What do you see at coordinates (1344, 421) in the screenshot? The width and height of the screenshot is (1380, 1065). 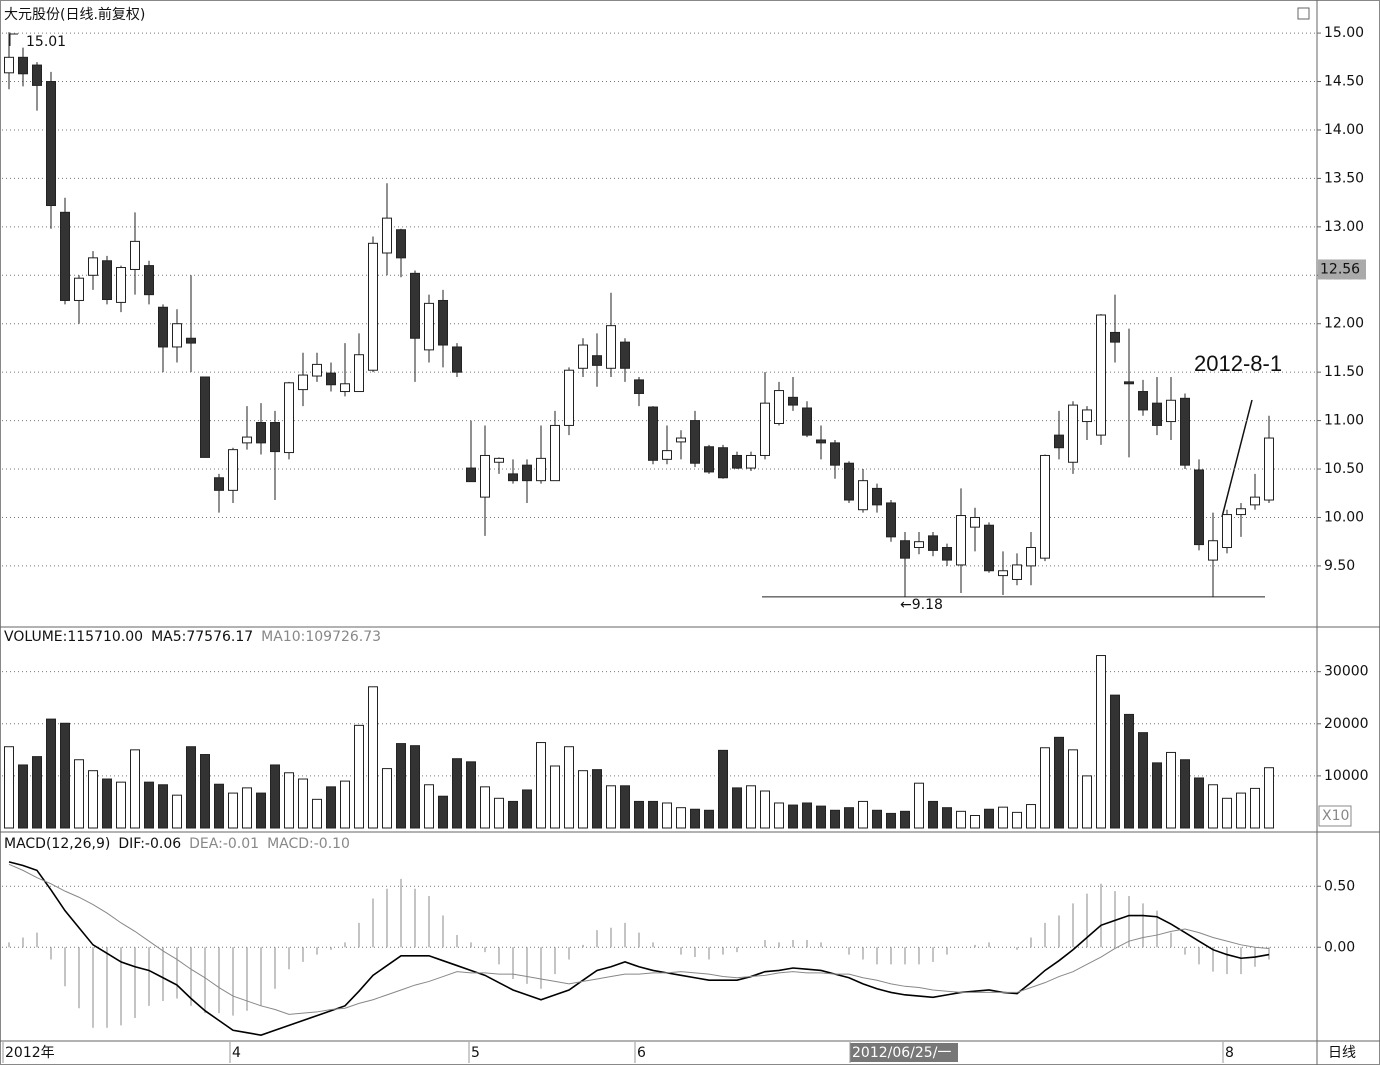 I see `y-tick-label: 11.00` at bounding box center [1344, 421].